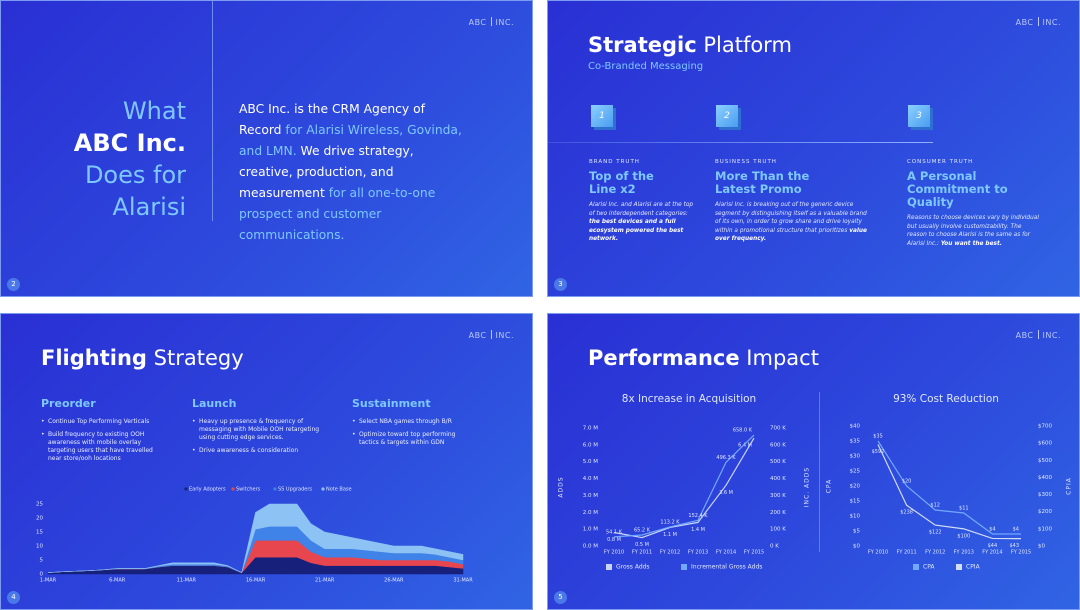  Describe the element at coordinates (602, 116) in the screenshot. I see `number-cube: 1` at that location.